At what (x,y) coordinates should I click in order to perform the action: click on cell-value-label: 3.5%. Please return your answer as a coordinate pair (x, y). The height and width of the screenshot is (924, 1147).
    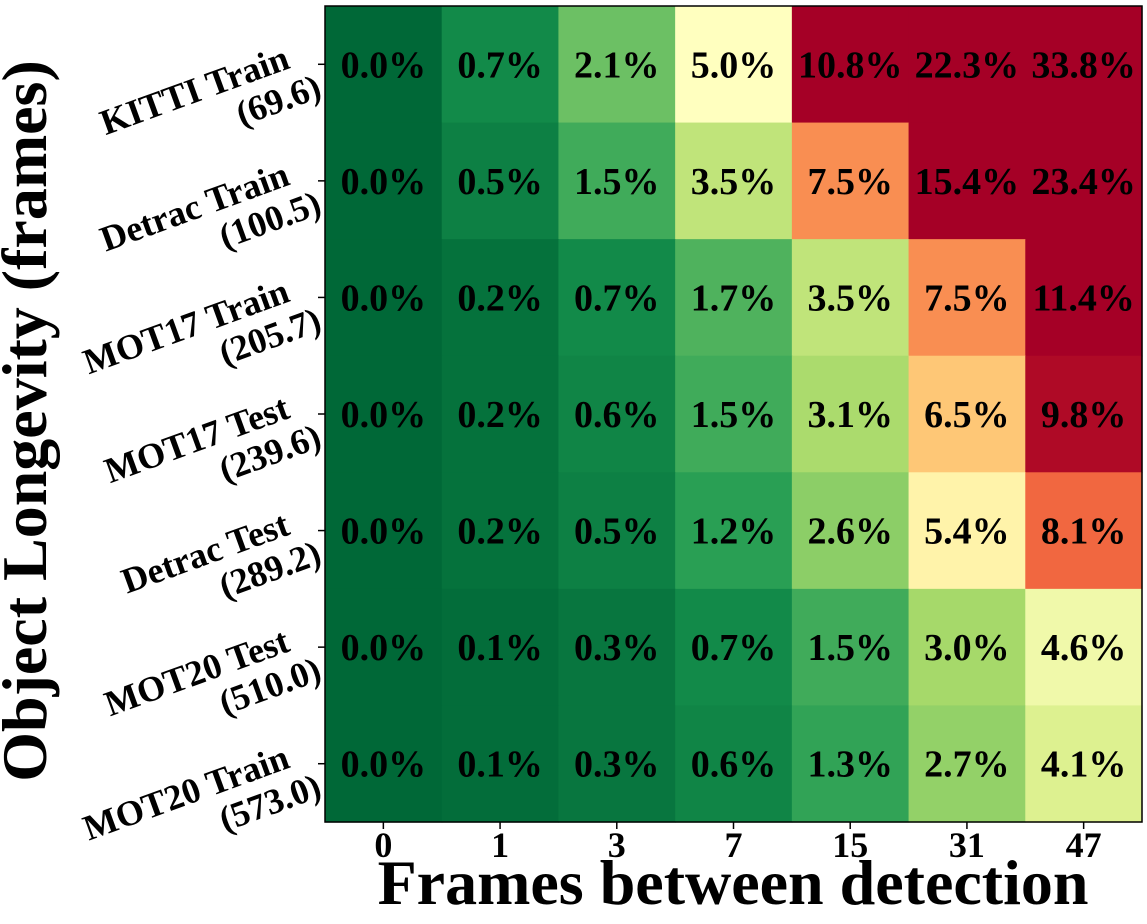
    Looking at the image, I should click on (734, 182).